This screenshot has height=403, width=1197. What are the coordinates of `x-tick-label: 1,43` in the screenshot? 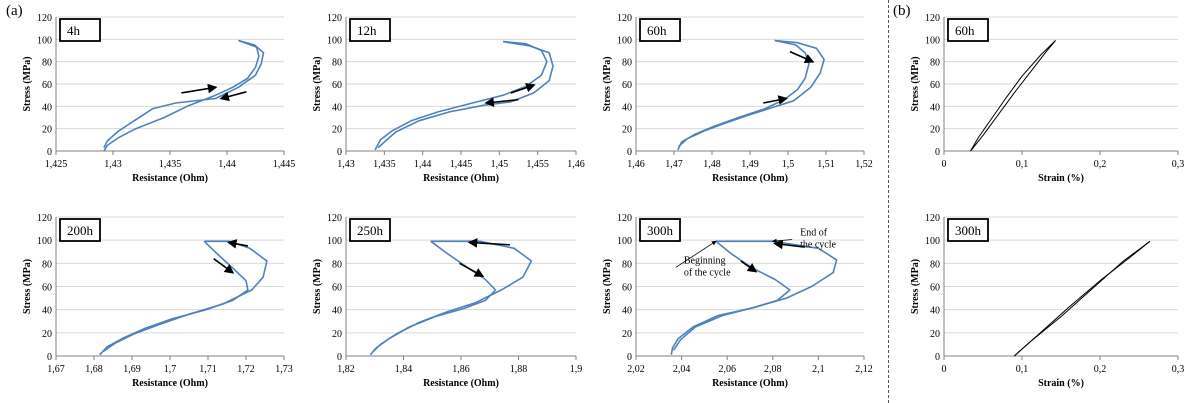 It's located at (346, 164).